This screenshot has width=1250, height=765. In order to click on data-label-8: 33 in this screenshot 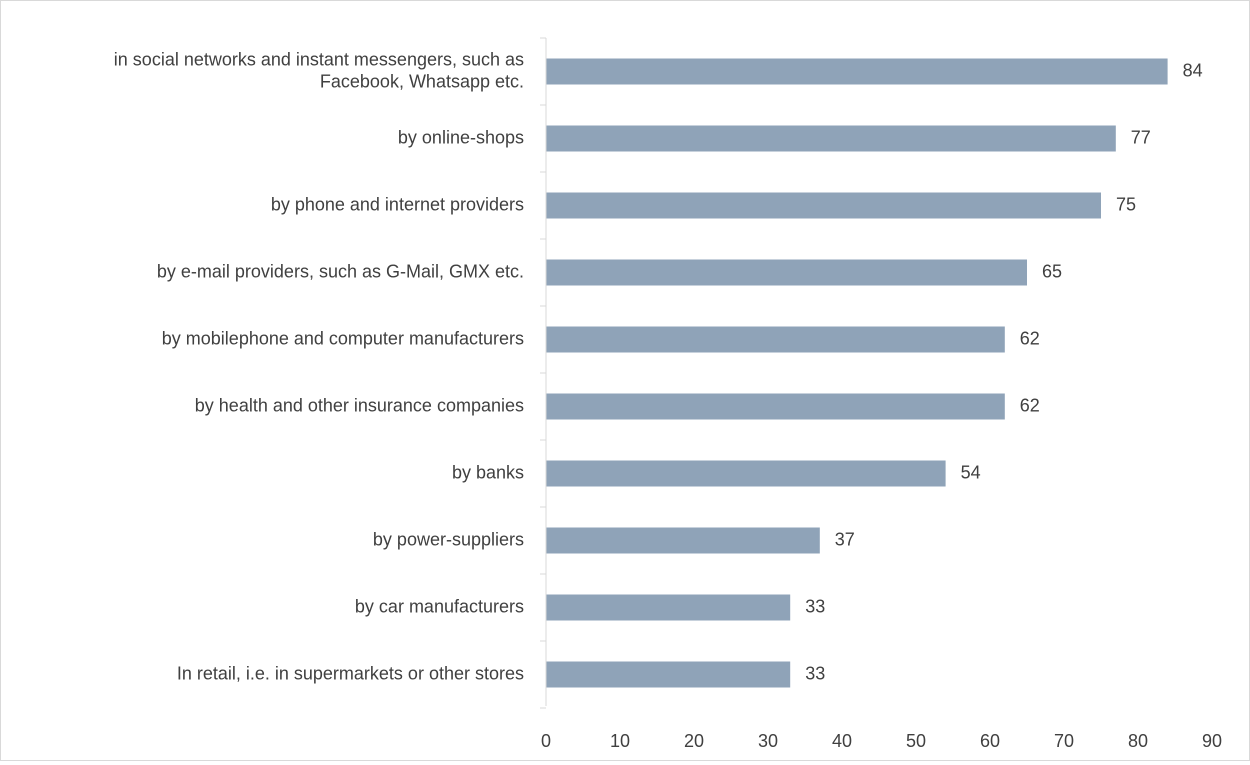, I will do `click(815, 606)`.